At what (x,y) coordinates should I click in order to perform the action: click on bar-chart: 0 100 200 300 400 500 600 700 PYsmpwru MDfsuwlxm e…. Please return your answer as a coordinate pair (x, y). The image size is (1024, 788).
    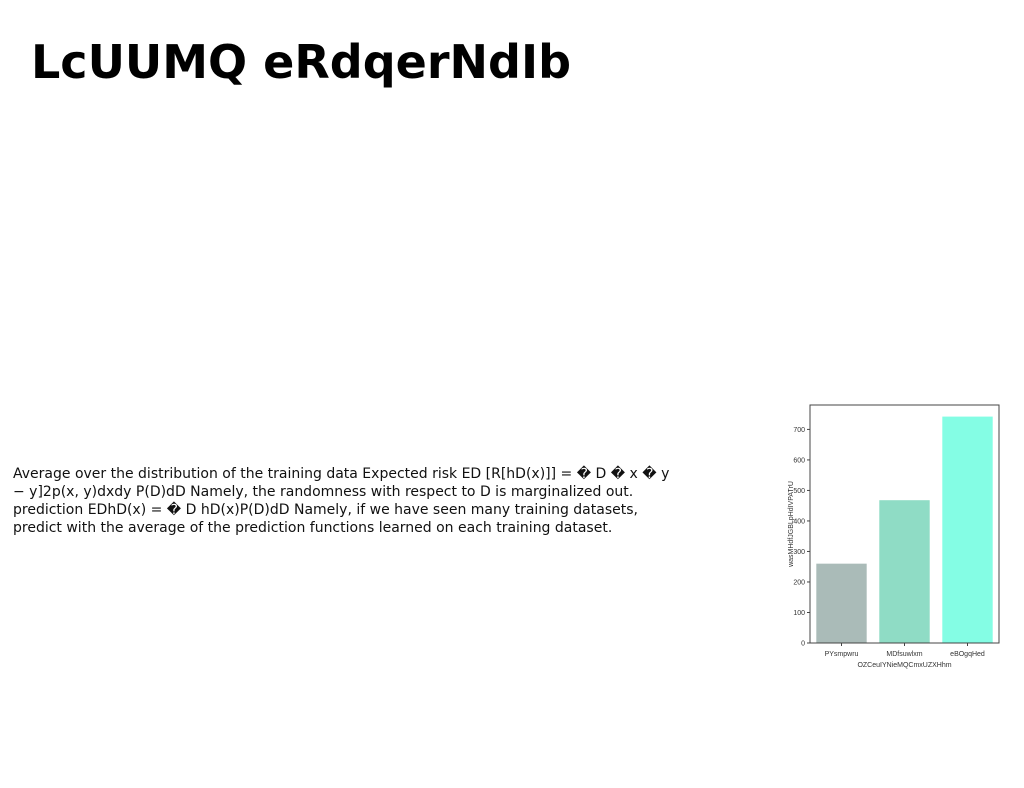
    Looking at the image, I should click on (894, 536).